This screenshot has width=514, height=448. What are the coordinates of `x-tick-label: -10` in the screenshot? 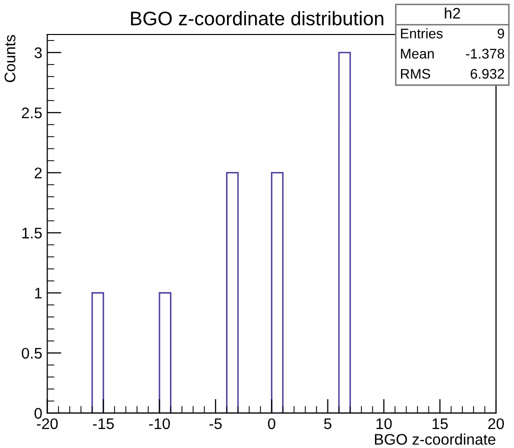 It's located at (159, 424).